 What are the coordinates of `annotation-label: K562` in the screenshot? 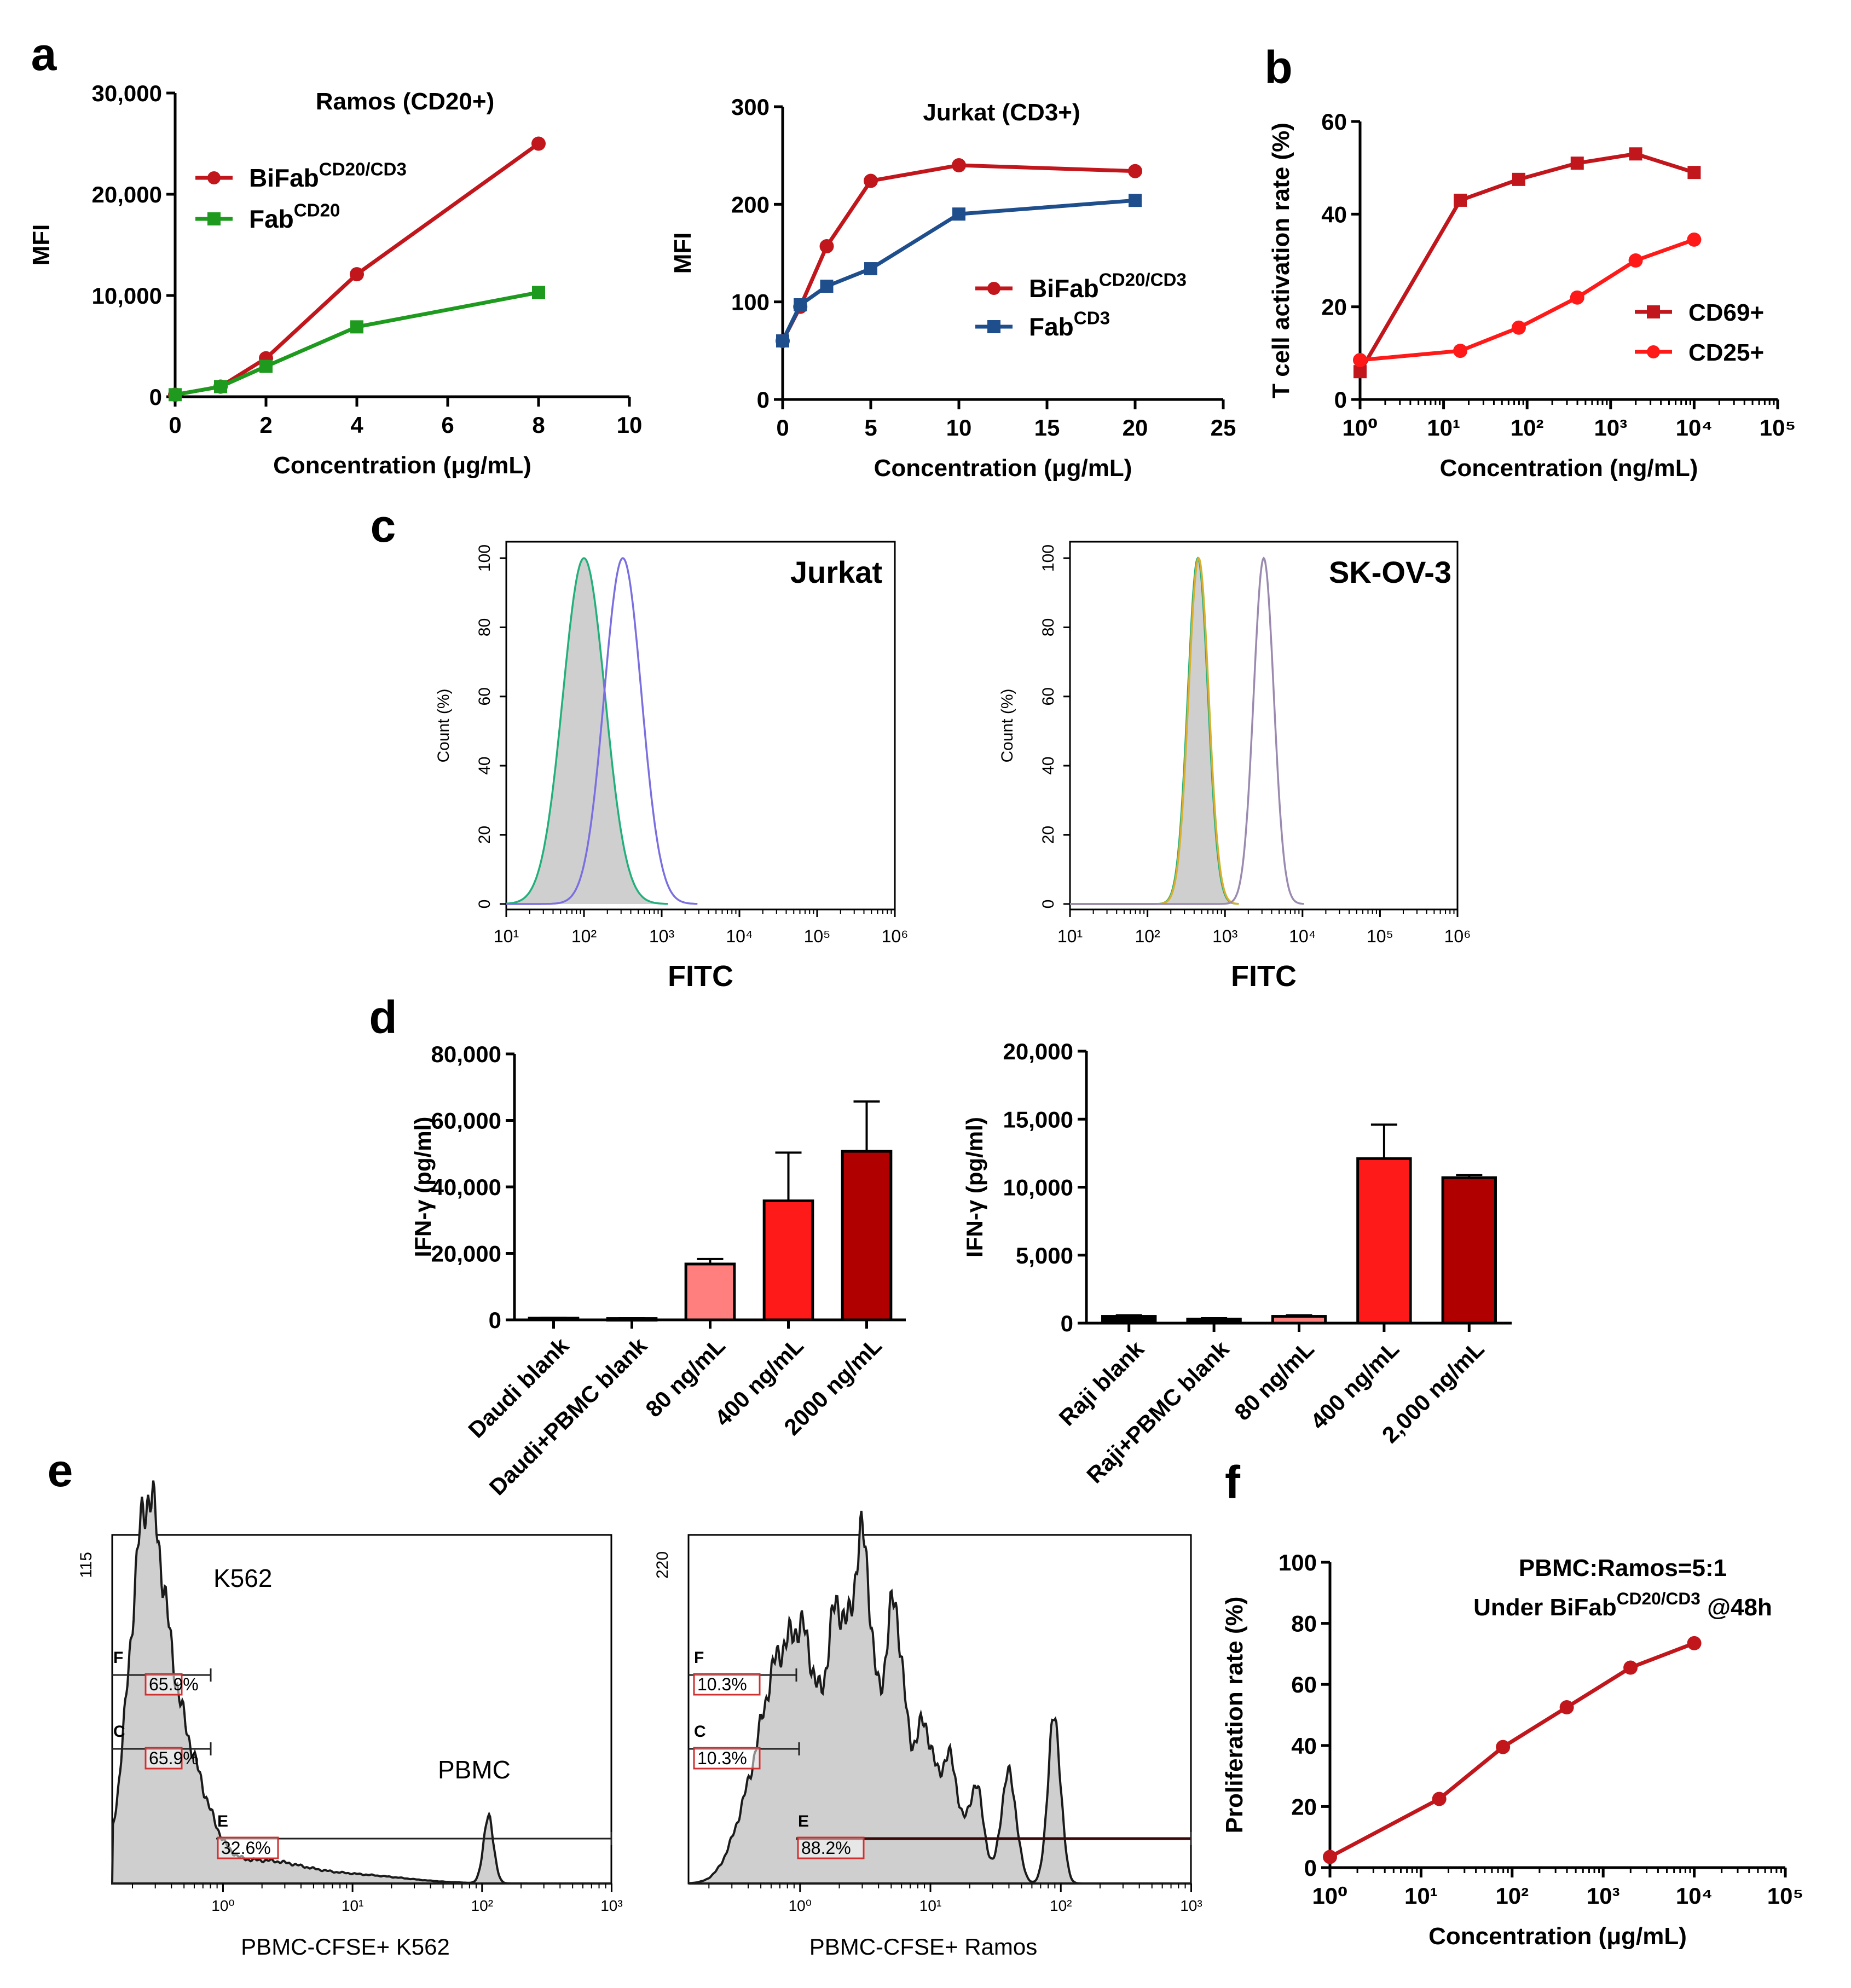 It's located at (242, 1578).